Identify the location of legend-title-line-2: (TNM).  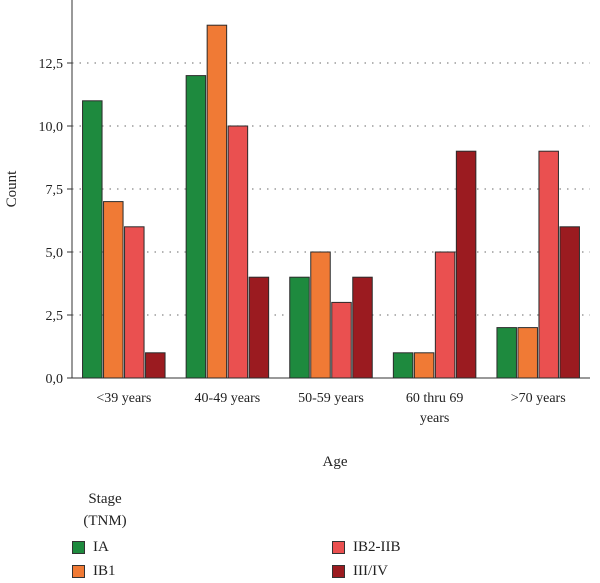
(105, 521).